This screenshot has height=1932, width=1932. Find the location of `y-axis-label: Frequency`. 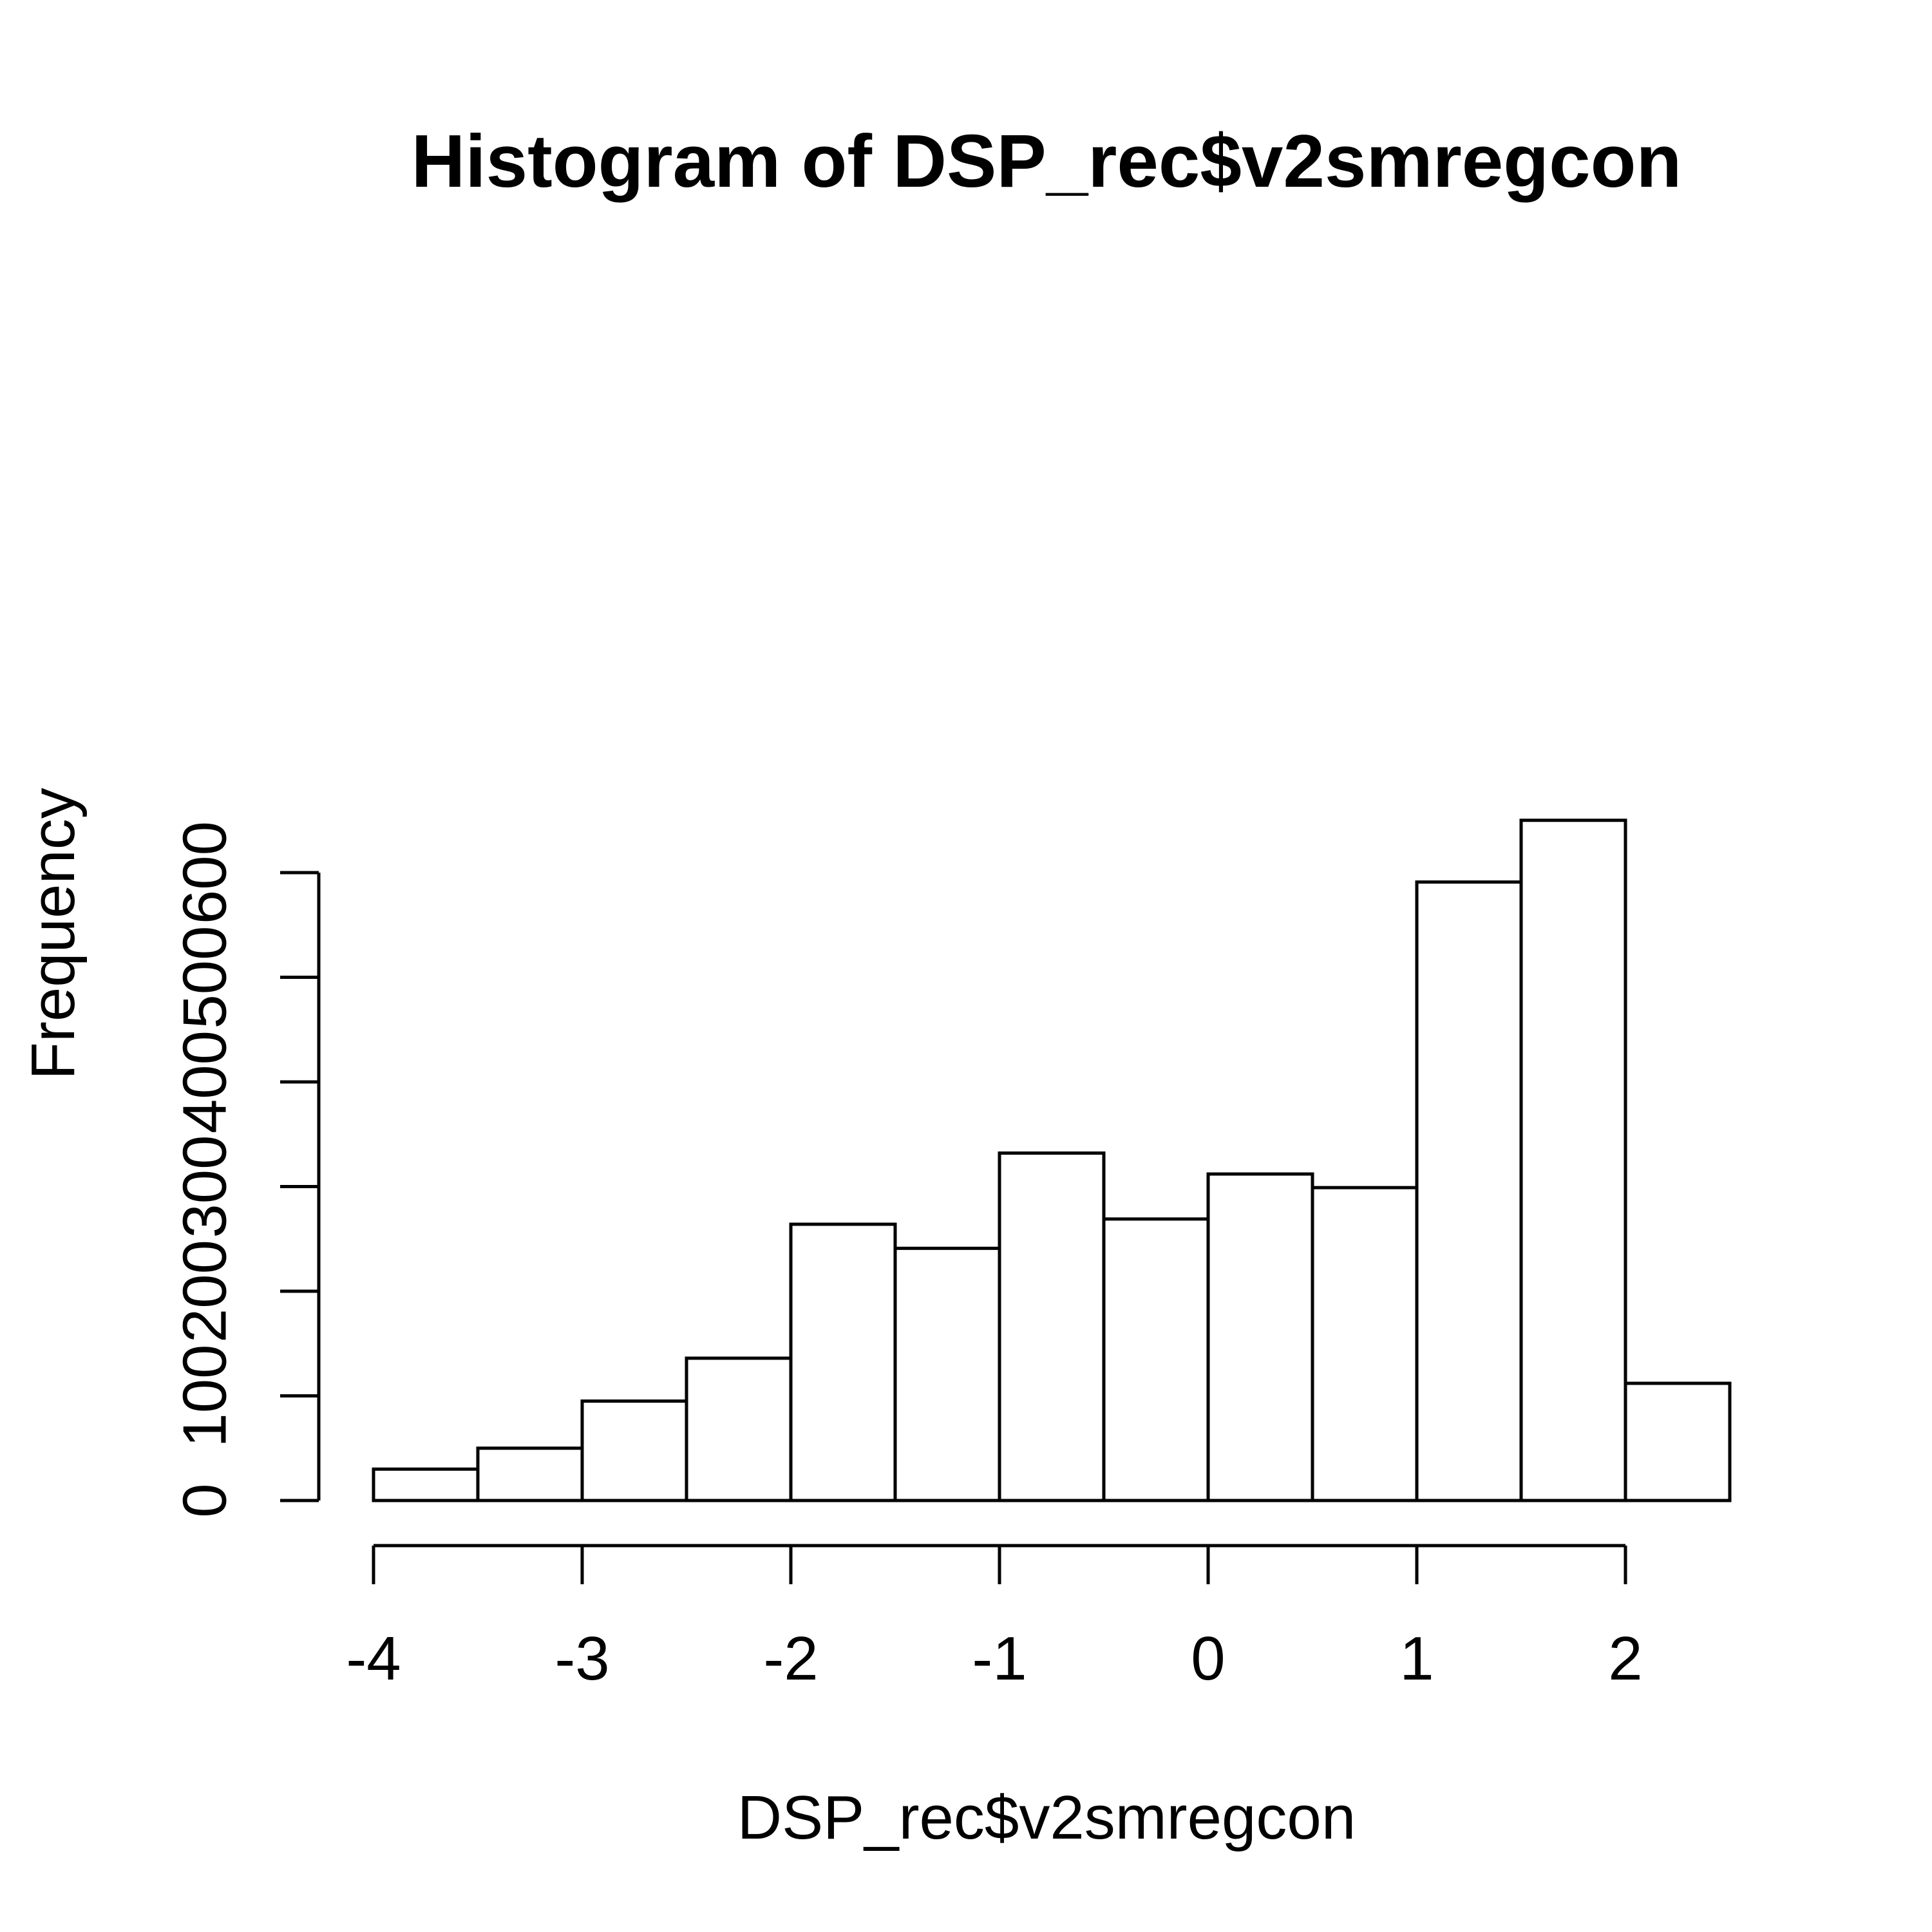

y-axis-label: Frequency is located at coordinates (54, 934).